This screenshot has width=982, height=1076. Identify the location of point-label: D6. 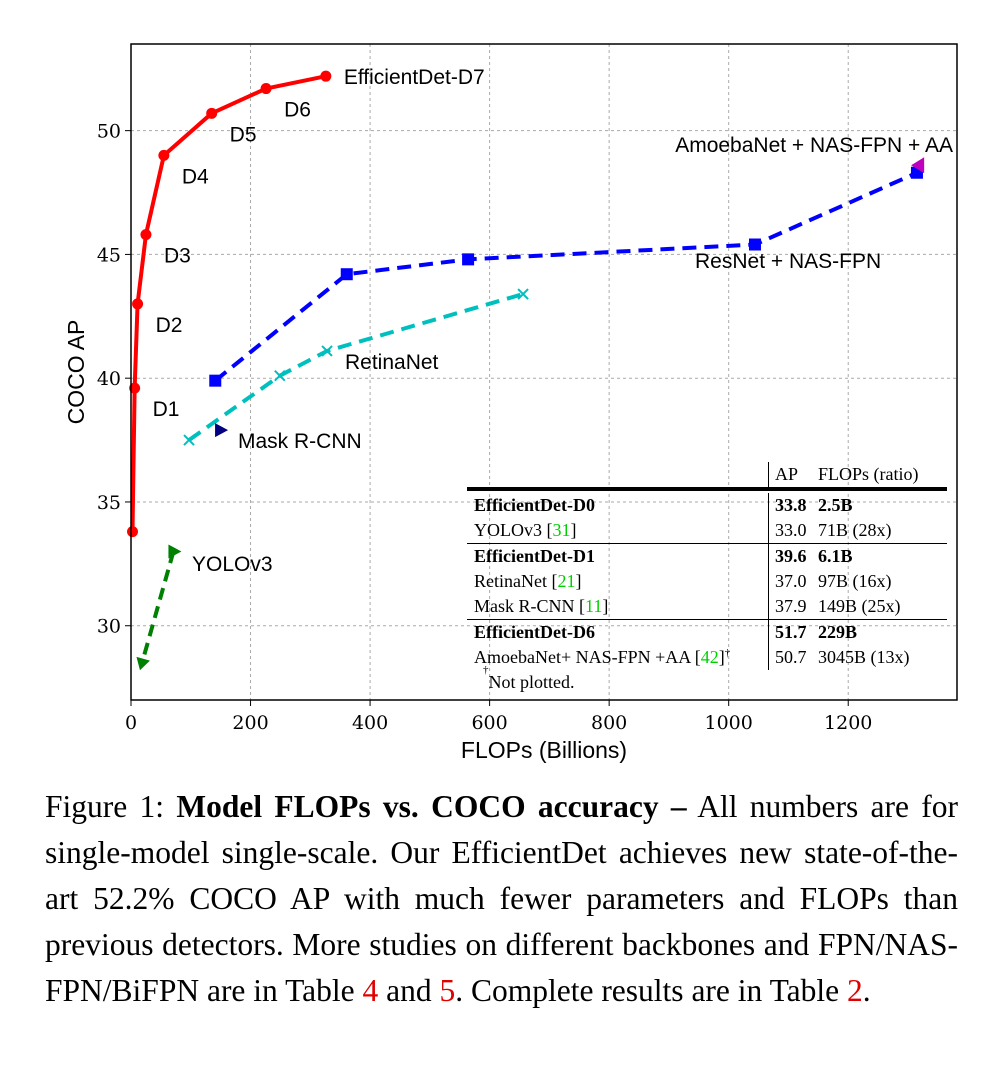
(297, 110).